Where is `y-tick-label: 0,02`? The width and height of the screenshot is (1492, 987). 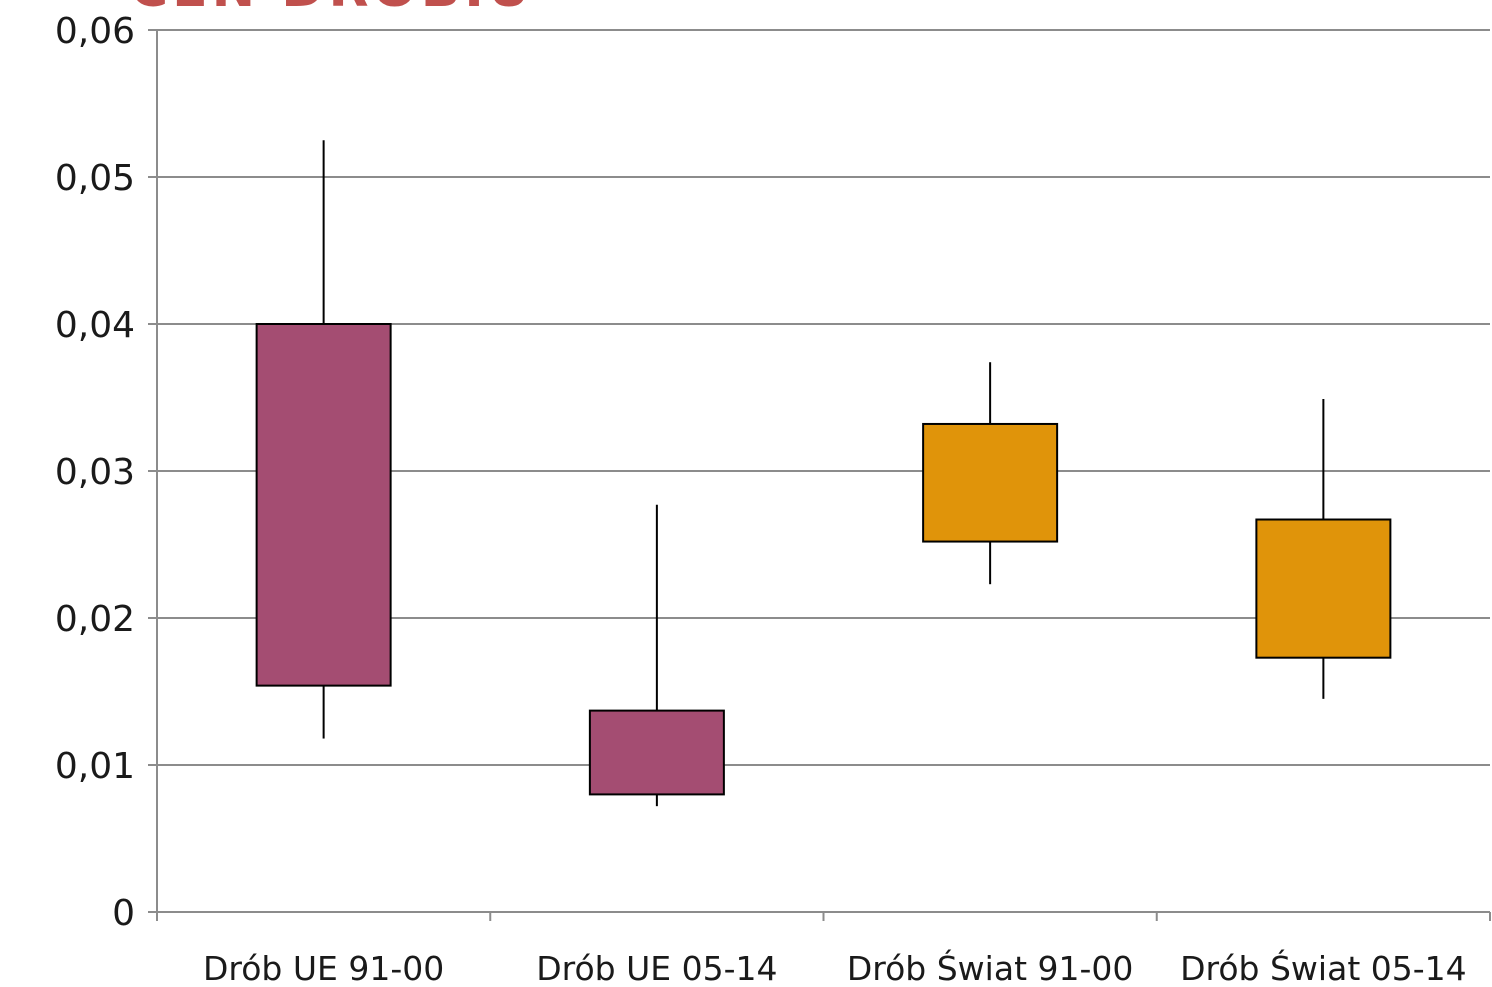
y-tick-label: 0,02 is located at coordinates (95, 619).